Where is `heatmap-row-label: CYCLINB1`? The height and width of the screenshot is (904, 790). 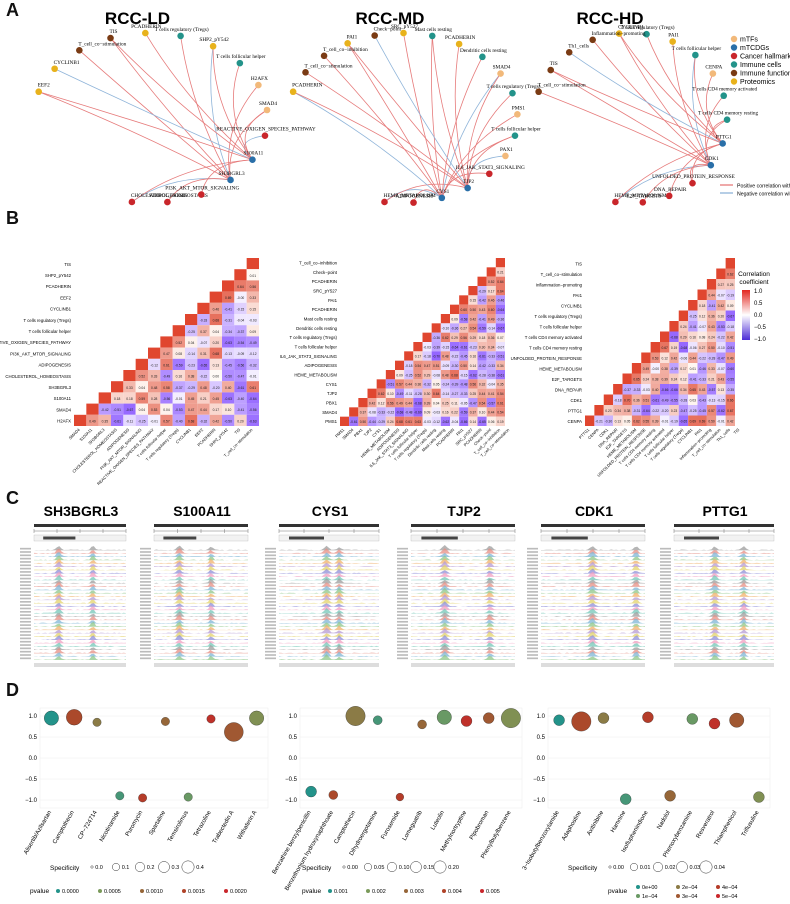 heatmap-row-label: CYCLINB1 is located at coordinates (61, 309).